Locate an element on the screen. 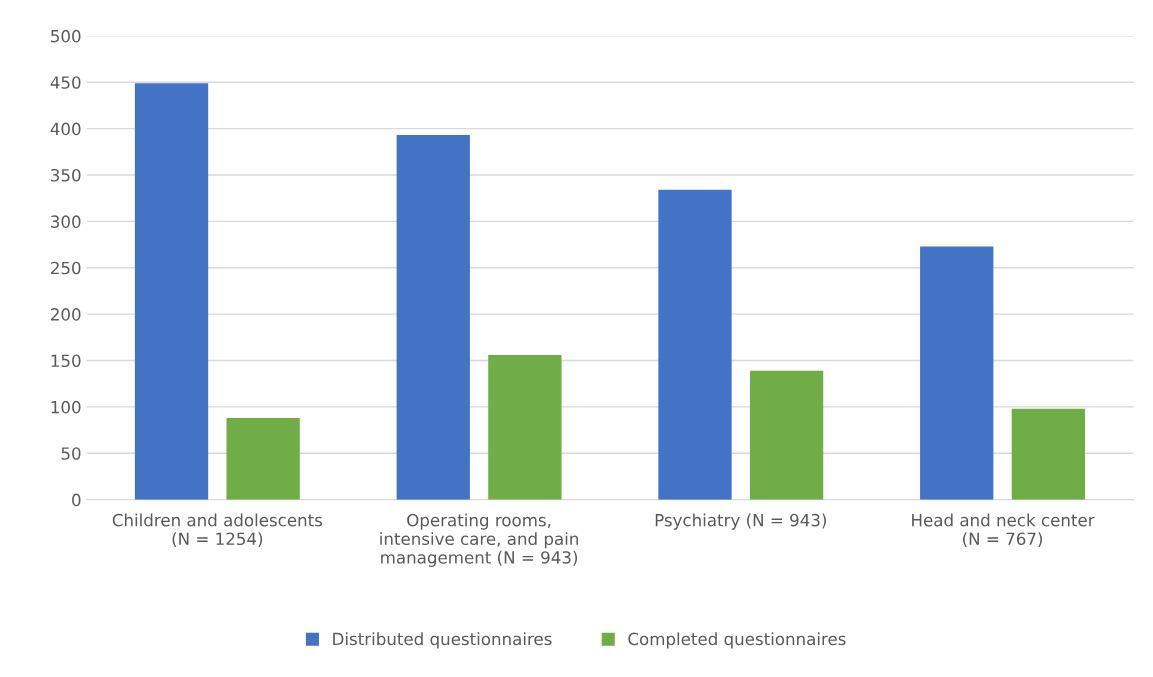 Image resolution: width=1153 pixels, height=677 pixels. x-tick-label: Children and adolescents (N = 1254) is located at coordinates (217, 530).